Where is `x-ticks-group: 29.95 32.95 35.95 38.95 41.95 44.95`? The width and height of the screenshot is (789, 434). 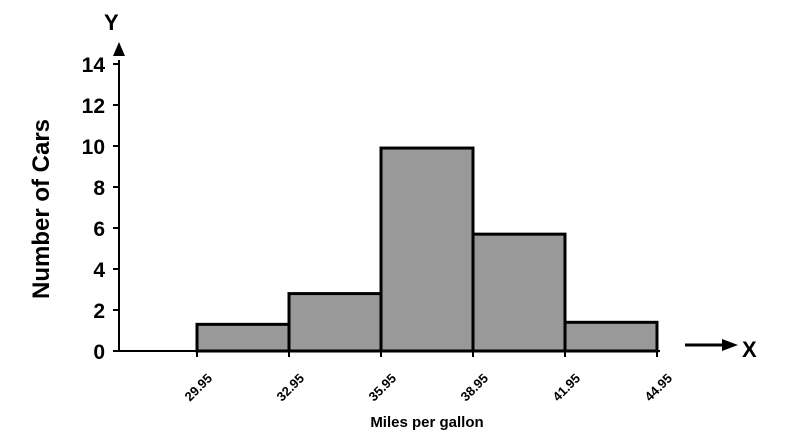 x-ticks-group: 29.95 32.95 35.95 38.95 41.95 44.95 is located at coordinates (429, 378).